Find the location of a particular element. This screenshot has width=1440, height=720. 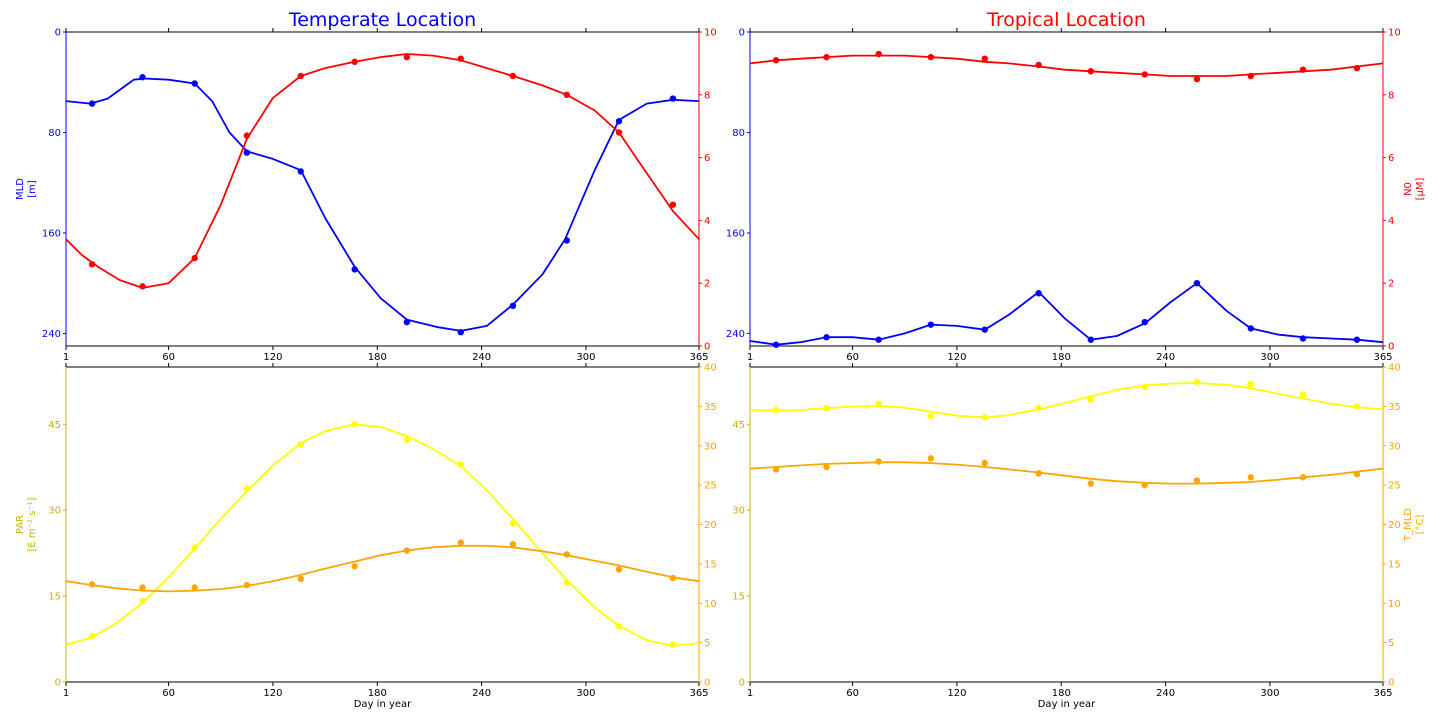

temperate-bottom-ytick-right-label: 0 is located at coordinates (707, 683).